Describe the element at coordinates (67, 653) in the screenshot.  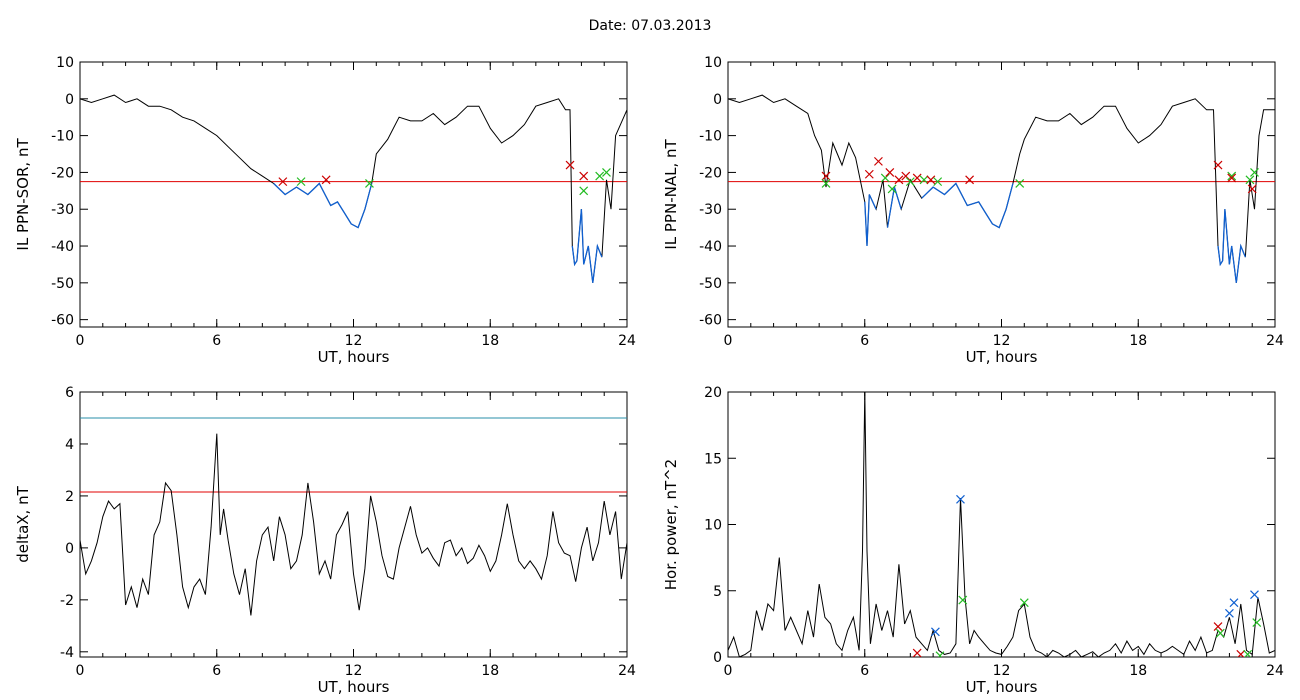
I see `y-tick-label: -4` at that location.